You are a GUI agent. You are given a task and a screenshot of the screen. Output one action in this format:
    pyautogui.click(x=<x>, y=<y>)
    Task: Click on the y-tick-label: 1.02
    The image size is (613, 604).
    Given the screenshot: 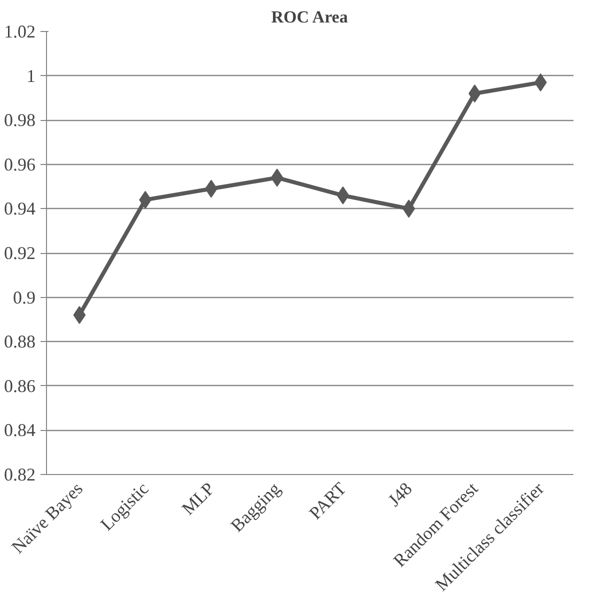 What is the action you would take?
    pyautogui.click(x=20, y=32)
    